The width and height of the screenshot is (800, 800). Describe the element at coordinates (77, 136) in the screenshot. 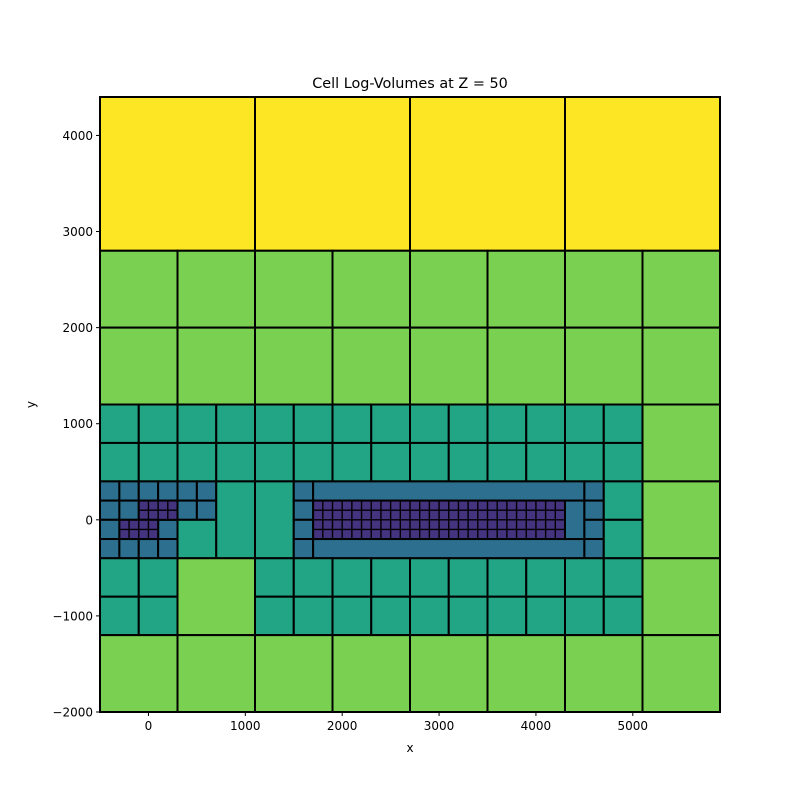

I see `y-tick-label: 4000` at that location.